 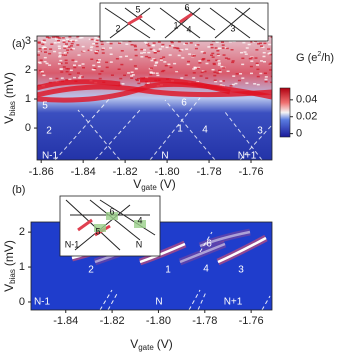 What do you see at coordinates (188, 29) in the screenshot?
I see `inset-label: 4` at bounding box center [188, 29].